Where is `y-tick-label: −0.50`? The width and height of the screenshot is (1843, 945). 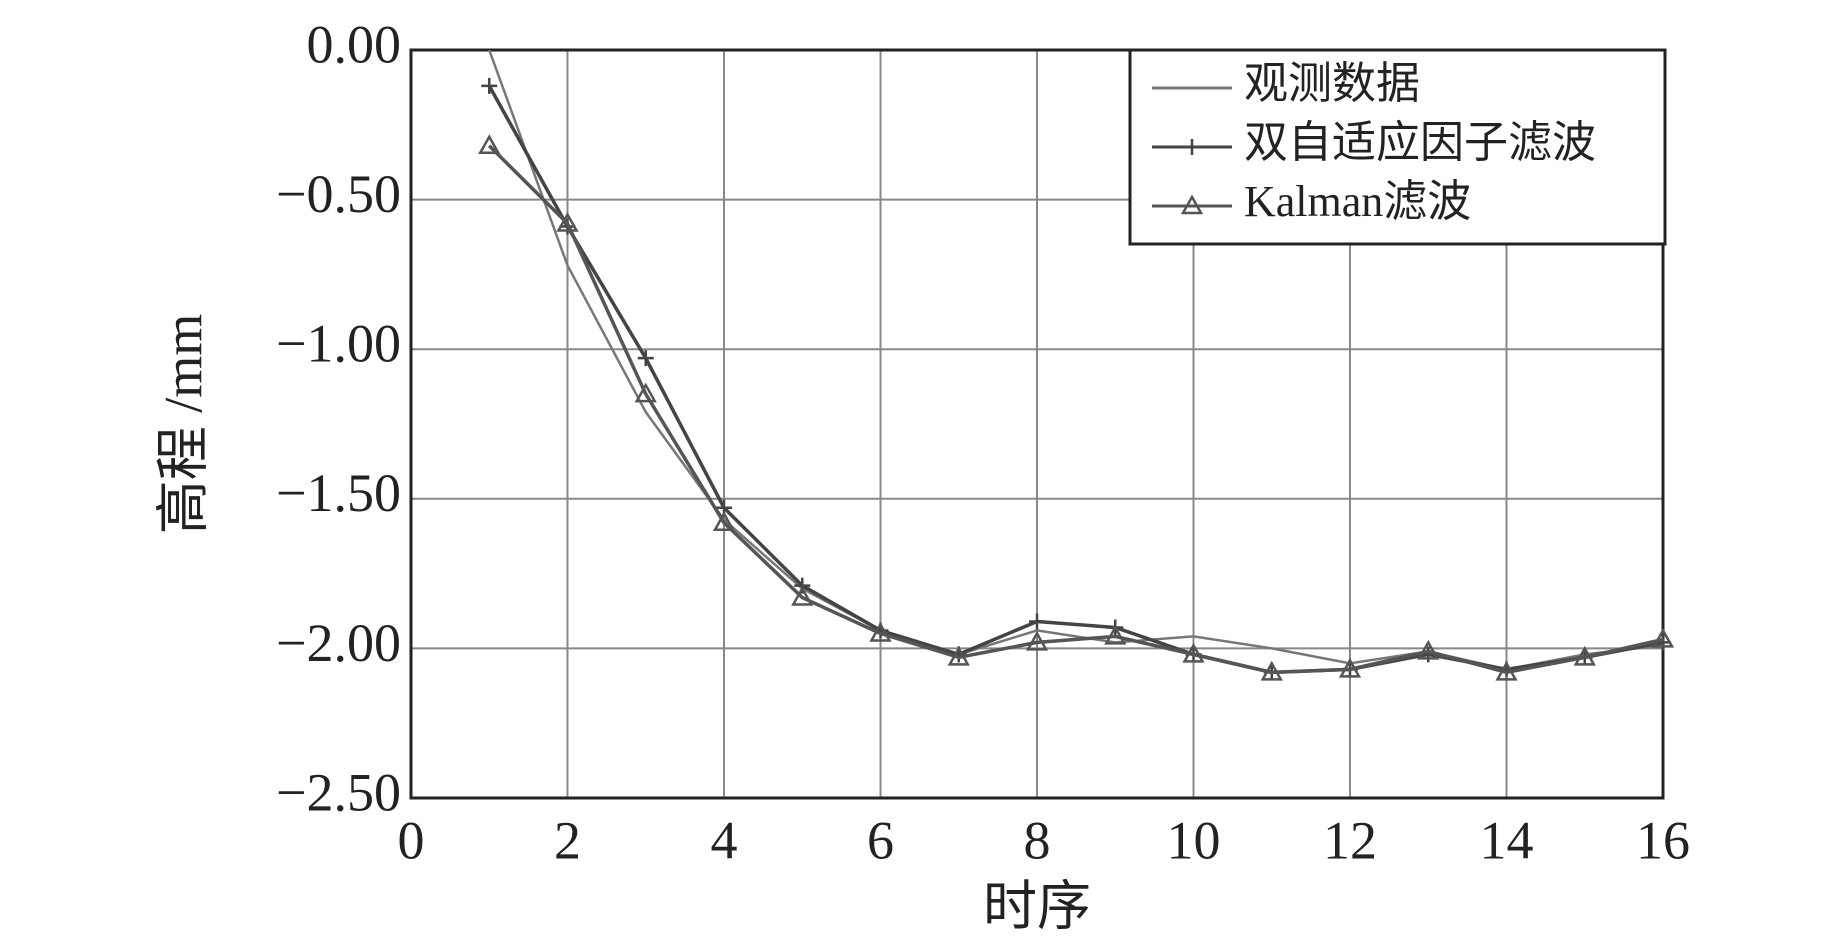 y-tick-label: −0.50 is located at coordinates (338, 194).